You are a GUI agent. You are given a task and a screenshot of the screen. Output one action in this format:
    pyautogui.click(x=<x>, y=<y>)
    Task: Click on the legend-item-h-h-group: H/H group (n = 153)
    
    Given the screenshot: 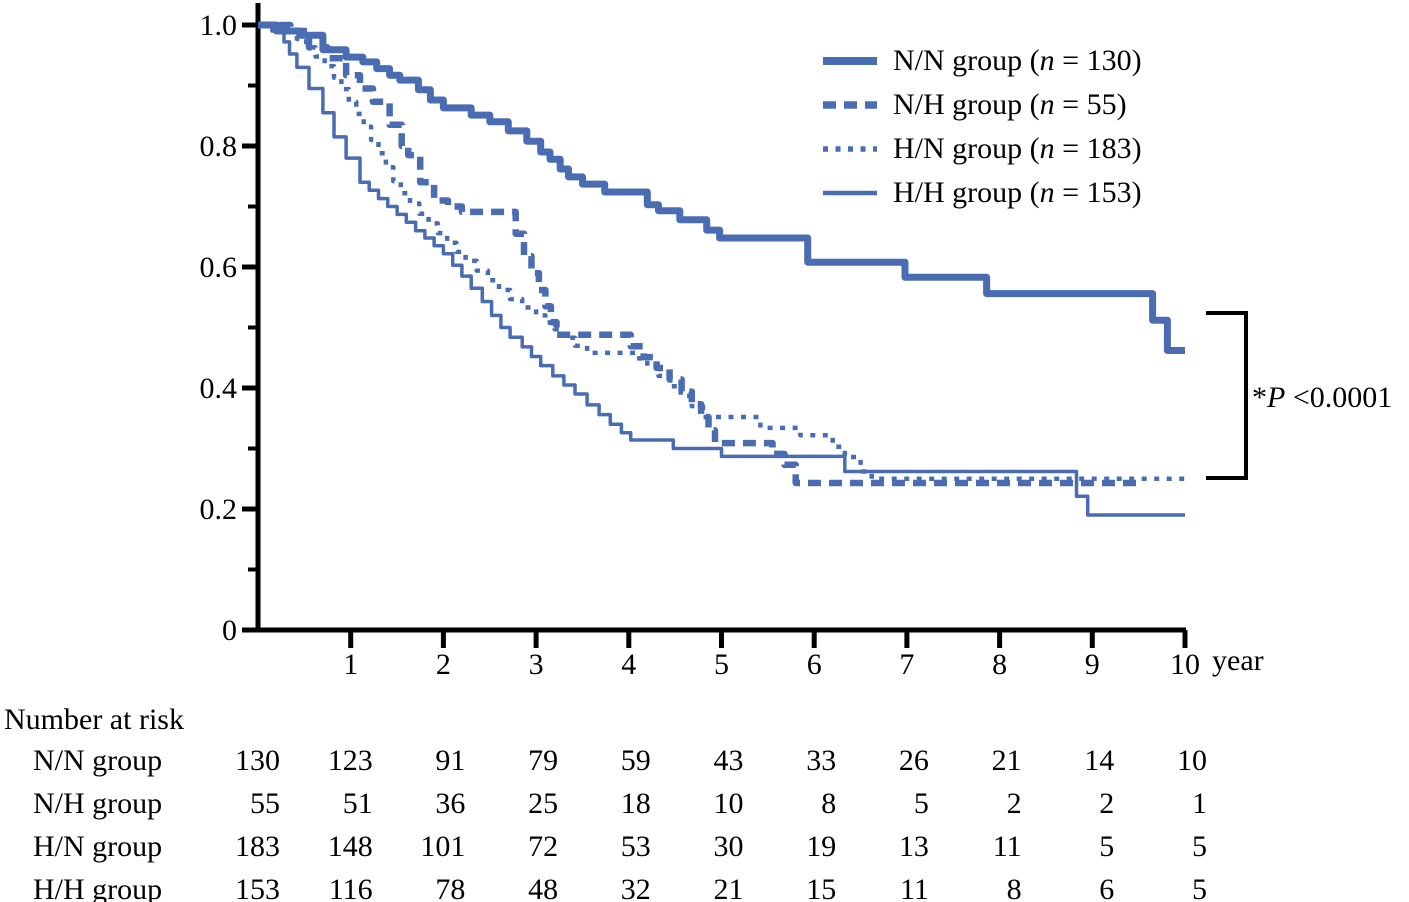 What is the action you would take?
    pyautogui.click(x=982, y=193)
    